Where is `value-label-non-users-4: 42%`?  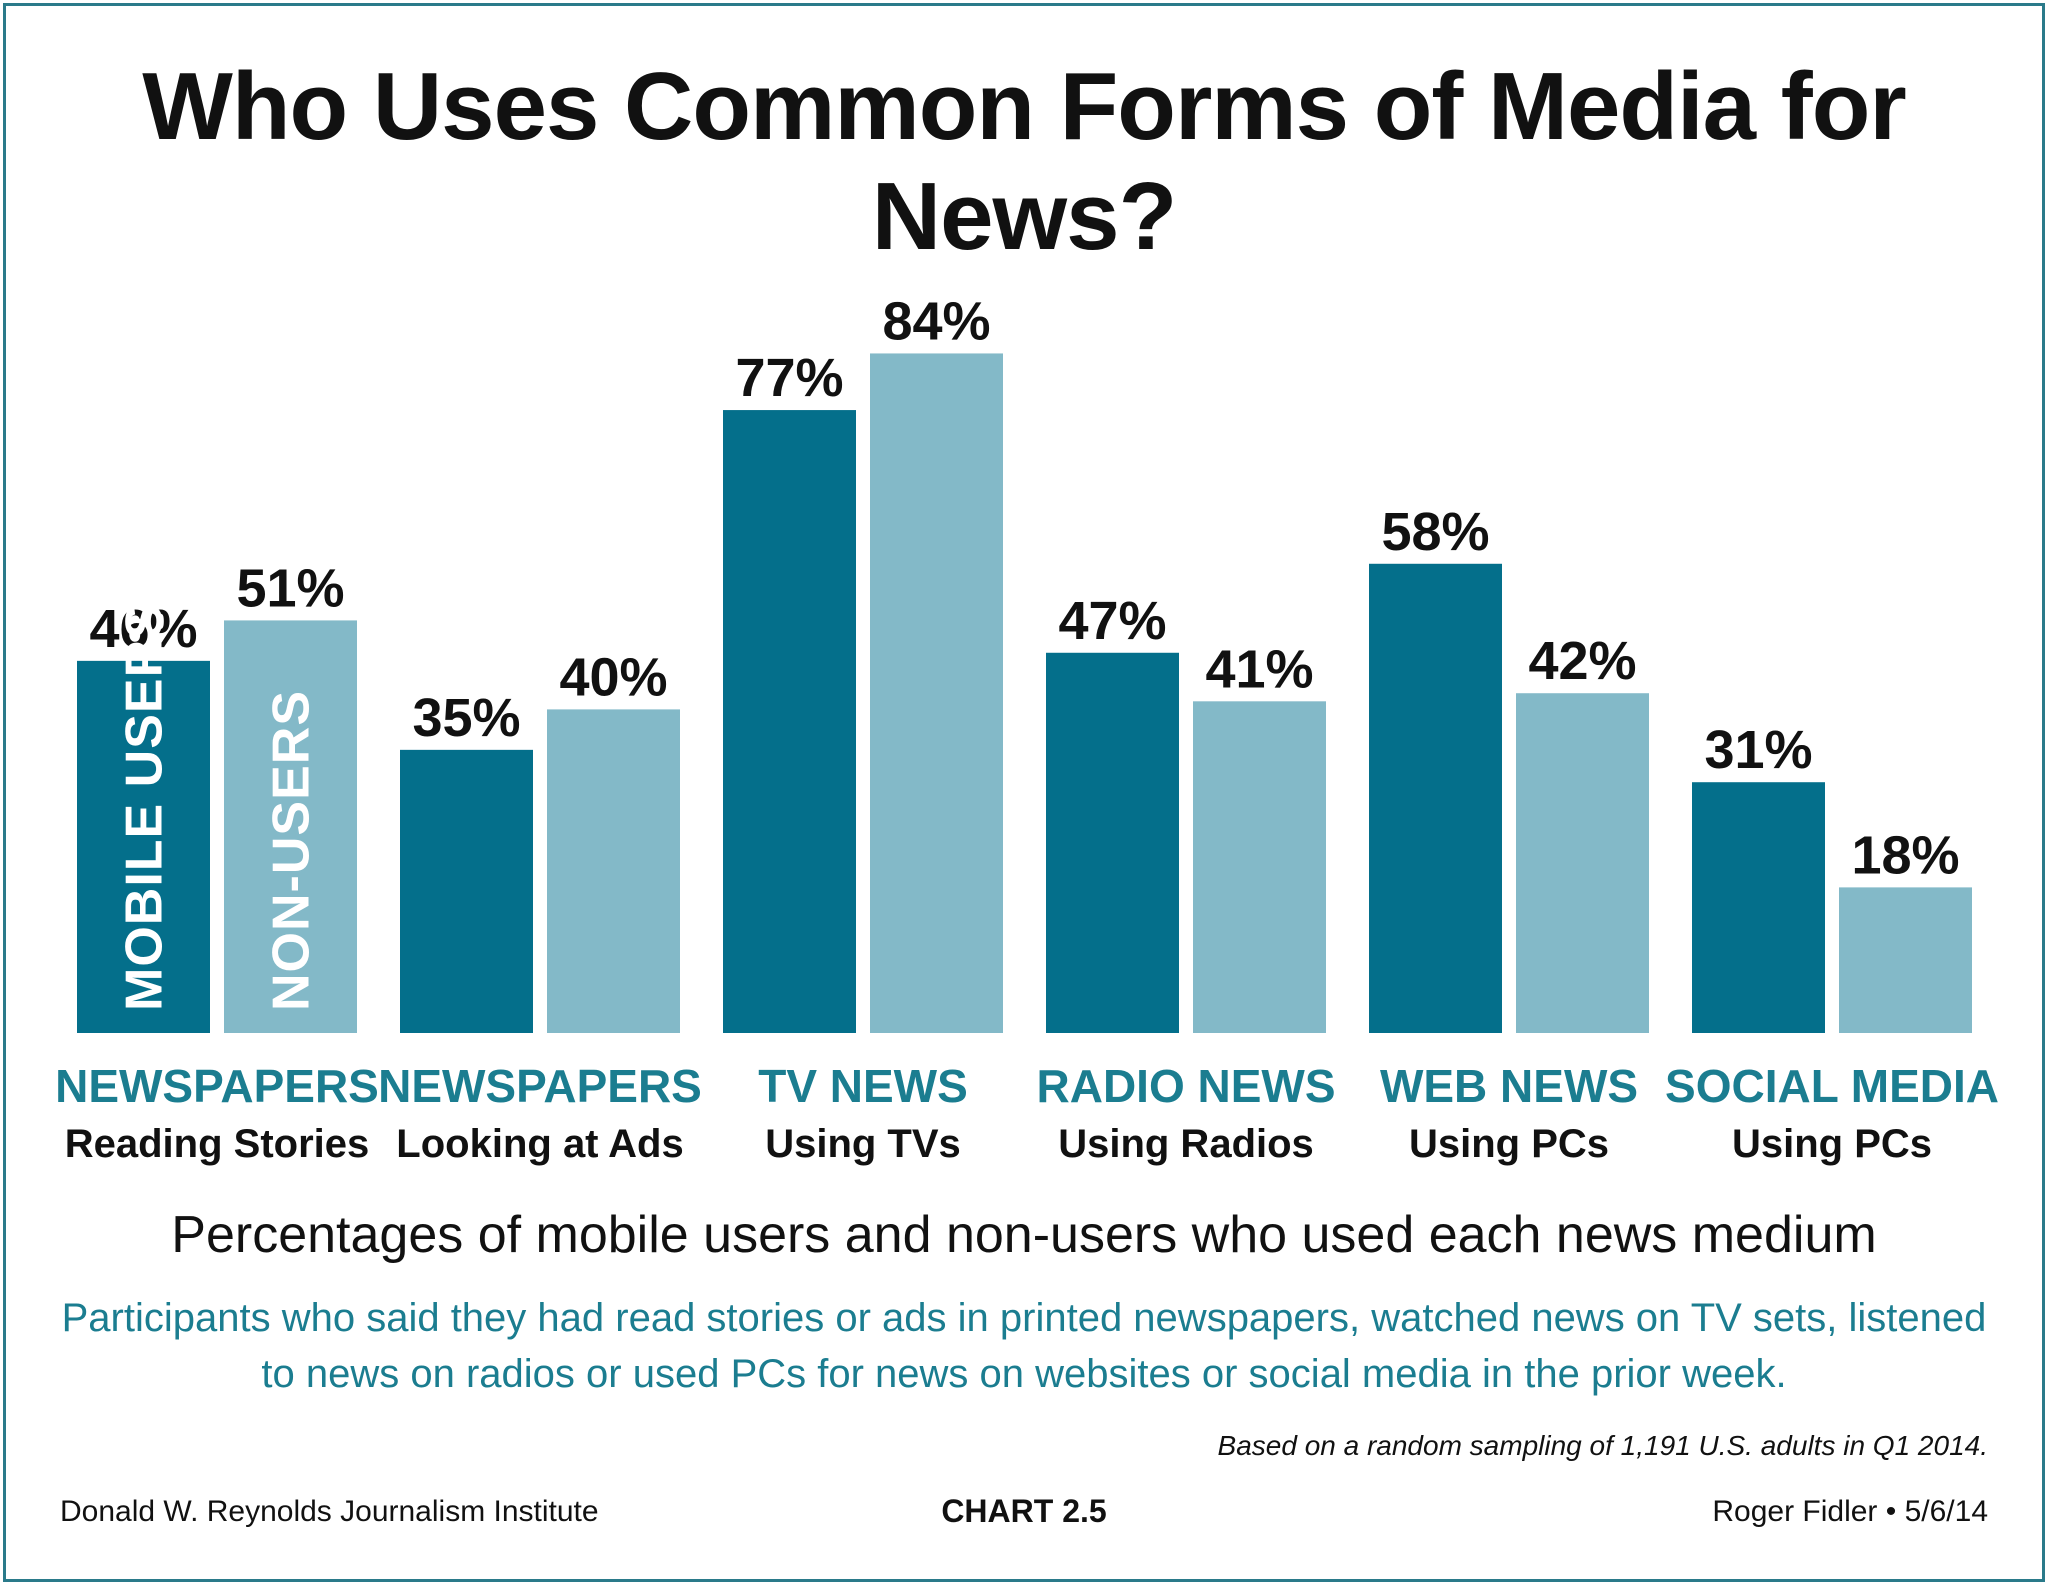
value-label-non-users-4: 42% is located at coordinates (1582, 661).